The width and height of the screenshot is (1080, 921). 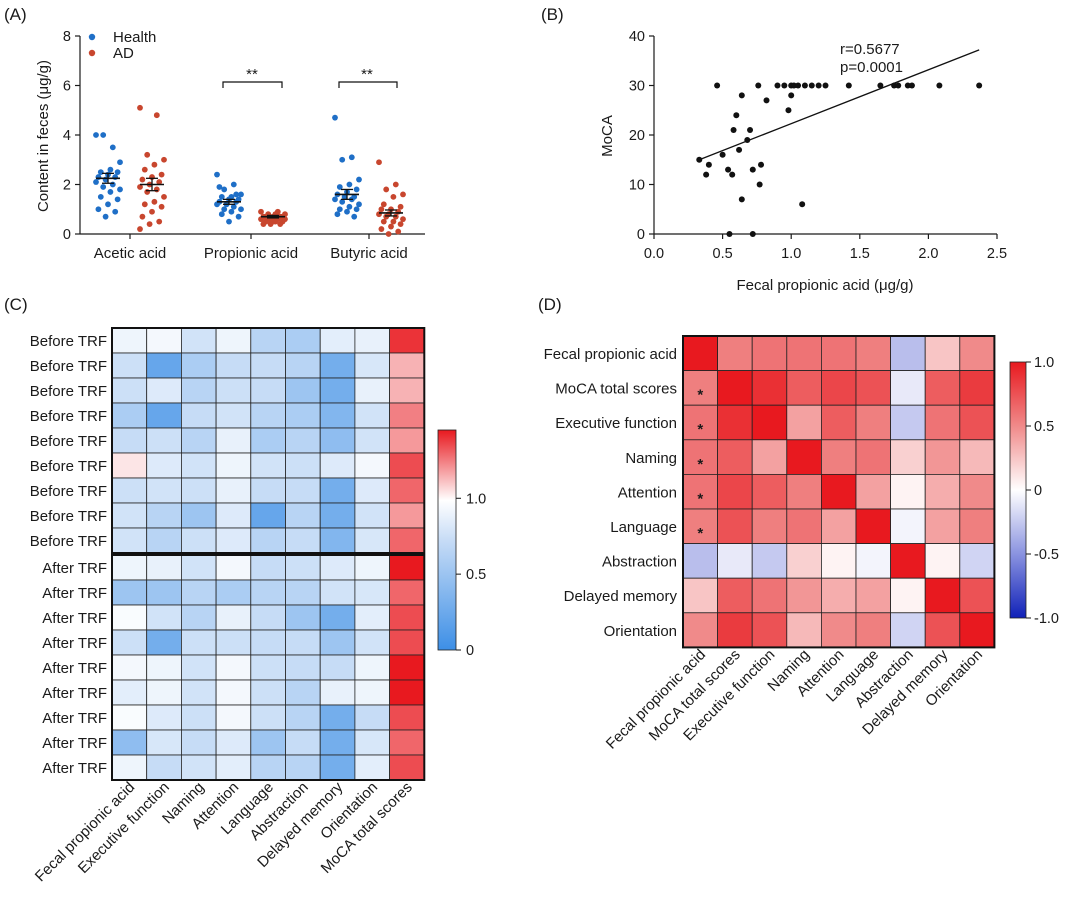 I want to click on chart-b-x-tick-label: 0.0, so click(x=654, y=254).